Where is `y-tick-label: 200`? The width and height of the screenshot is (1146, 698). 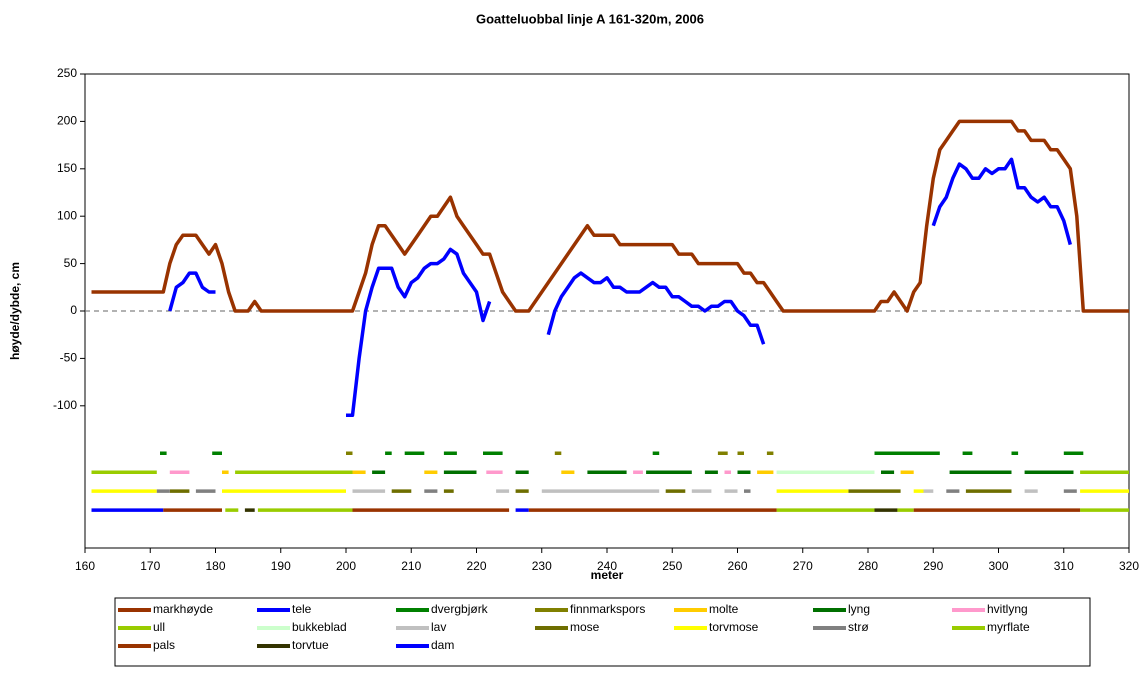 y-tick-label: 200 is located at coordinates (67, 121).